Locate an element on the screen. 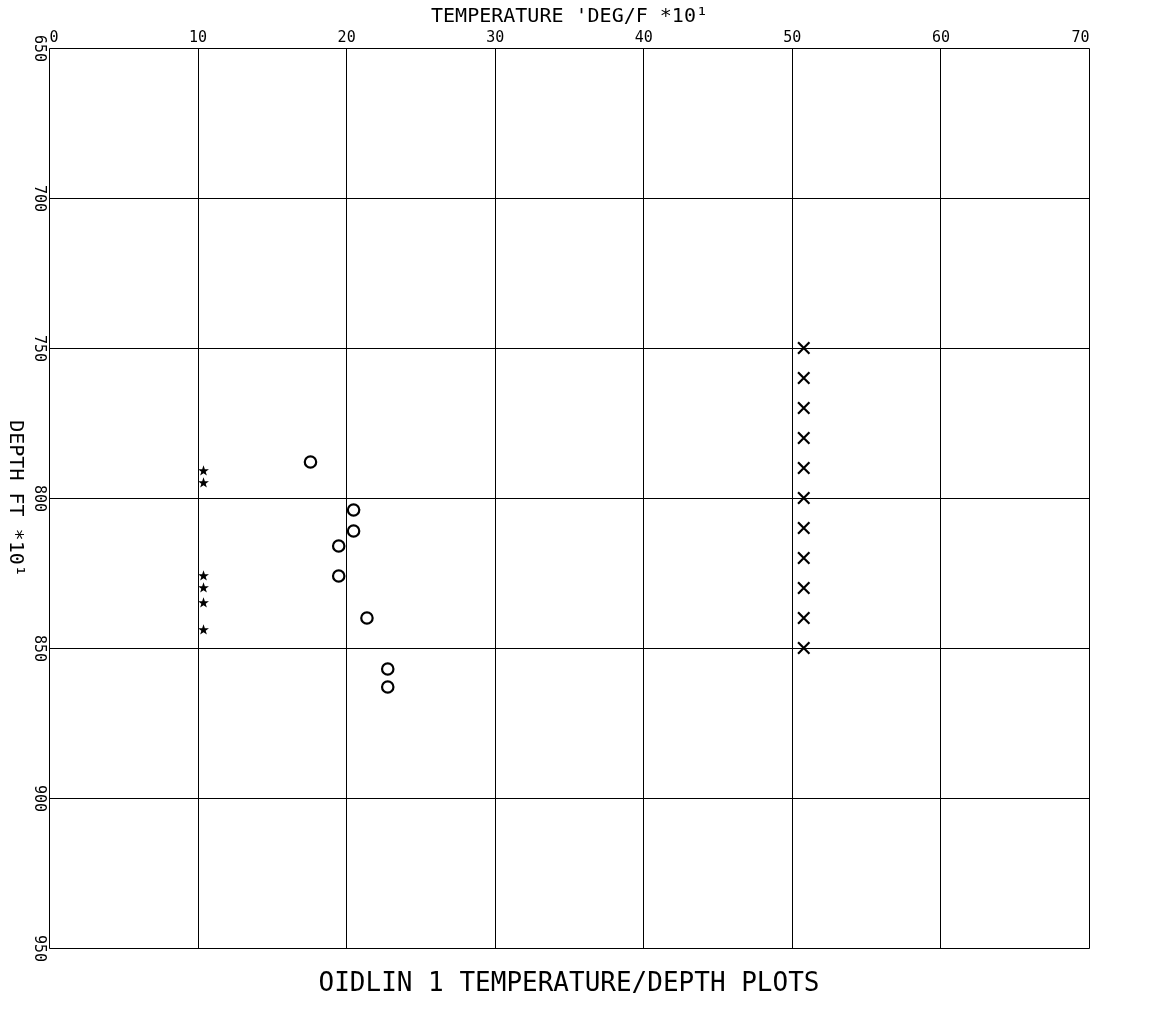  x-tick-label: 10 is located at coordinates (198, 36).